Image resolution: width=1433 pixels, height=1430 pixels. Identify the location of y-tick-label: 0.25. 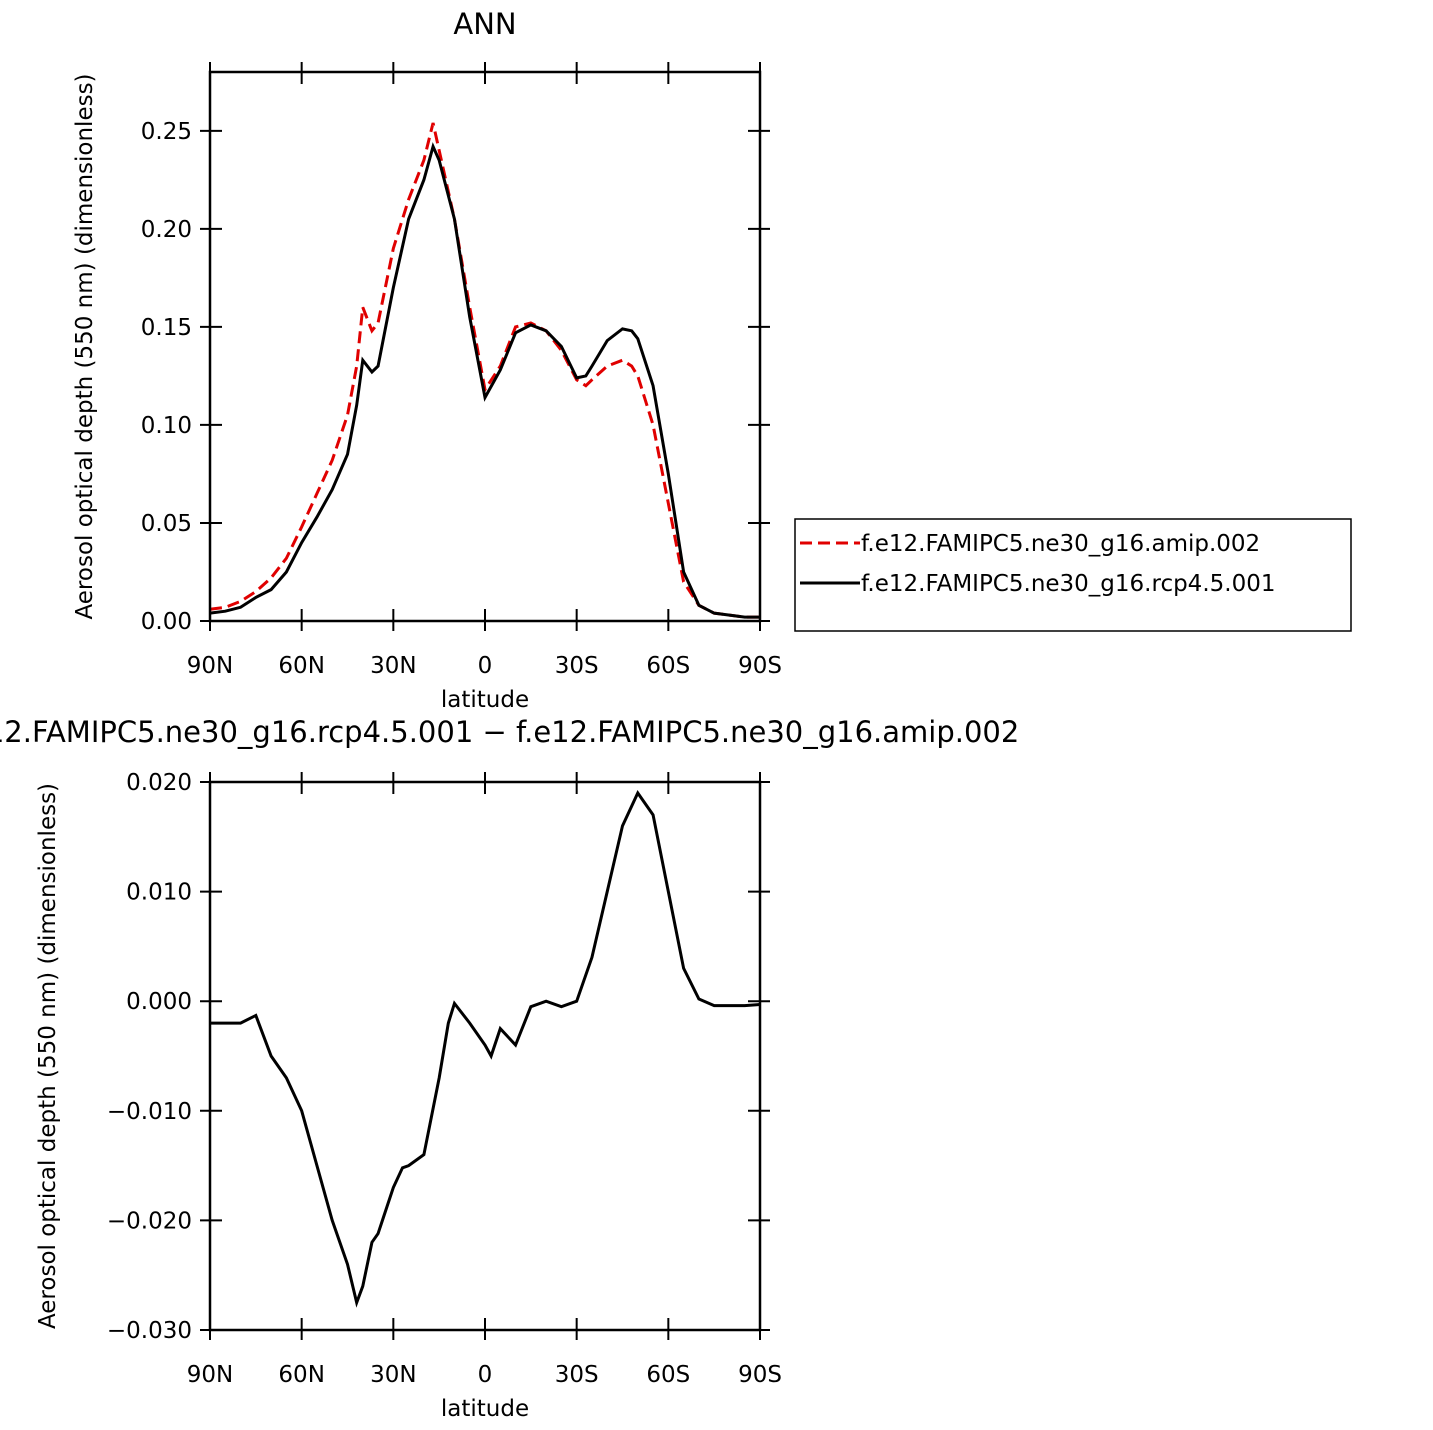
(166, 132).